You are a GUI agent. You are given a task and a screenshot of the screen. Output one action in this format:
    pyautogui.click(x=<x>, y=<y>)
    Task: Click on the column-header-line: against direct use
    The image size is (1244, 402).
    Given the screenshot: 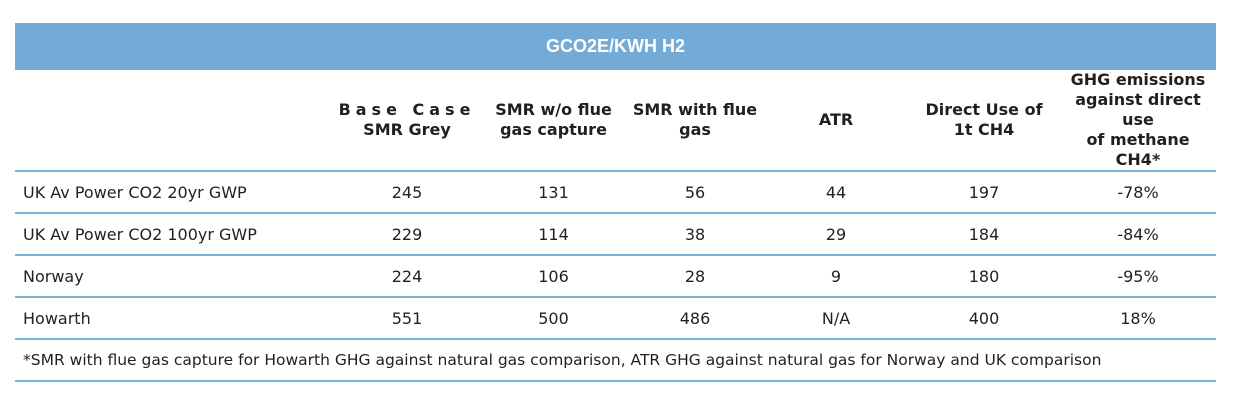 What is the action you would take?
    pyautogui.click(x=1138, y=109)
    